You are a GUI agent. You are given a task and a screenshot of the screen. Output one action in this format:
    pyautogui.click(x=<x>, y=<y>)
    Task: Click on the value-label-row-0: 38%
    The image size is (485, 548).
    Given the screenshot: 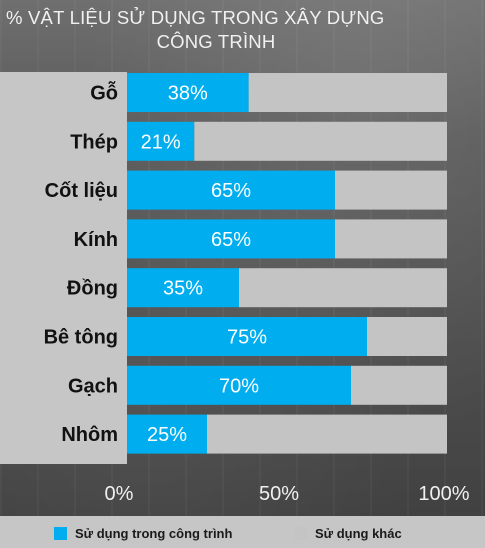 What is the action you would take?
    pyautogui.click(x=188, y=94)
    